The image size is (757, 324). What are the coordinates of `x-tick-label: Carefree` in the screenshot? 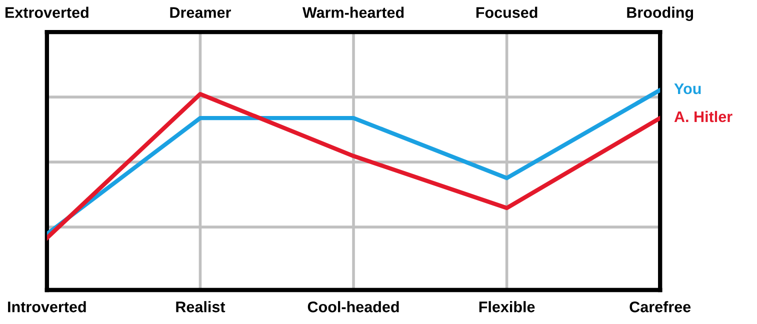 It's located at (660, 306).